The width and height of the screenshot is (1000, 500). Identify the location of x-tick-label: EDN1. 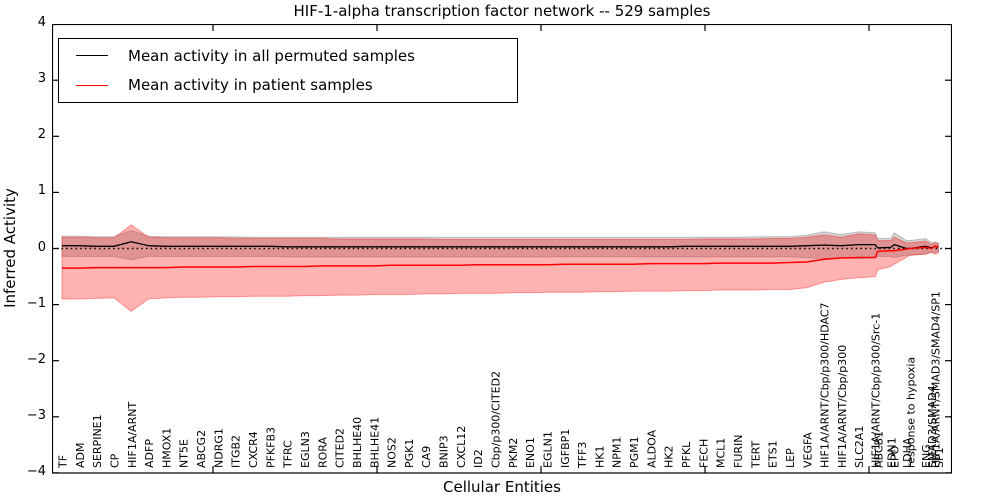
(891, 452).